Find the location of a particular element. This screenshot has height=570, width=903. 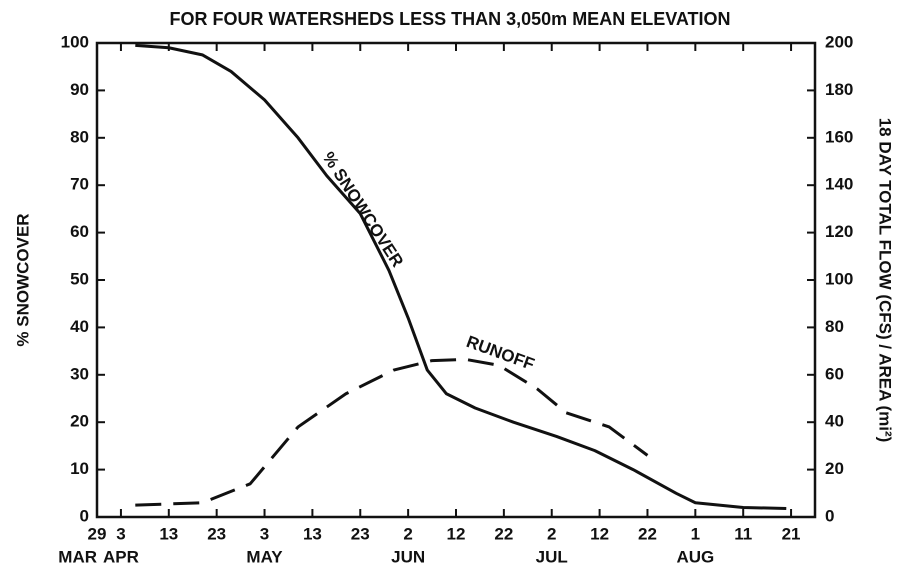

y2-tick-label: 200 is located at coordinates (839, 41).